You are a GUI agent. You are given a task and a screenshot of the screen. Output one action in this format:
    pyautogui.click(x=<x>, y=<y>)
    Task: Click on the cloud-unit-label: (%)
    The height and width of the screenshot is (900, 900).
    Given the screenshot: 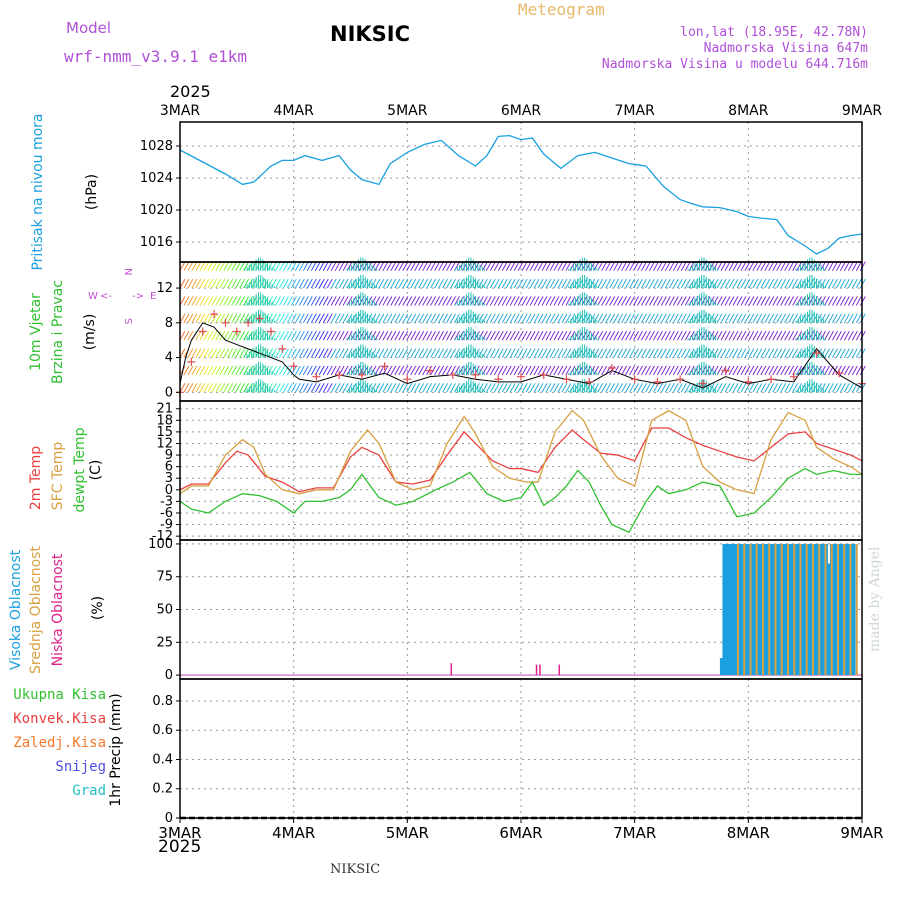 What is the action you would take?
    pyautogui.click(x=98, y=608)
    